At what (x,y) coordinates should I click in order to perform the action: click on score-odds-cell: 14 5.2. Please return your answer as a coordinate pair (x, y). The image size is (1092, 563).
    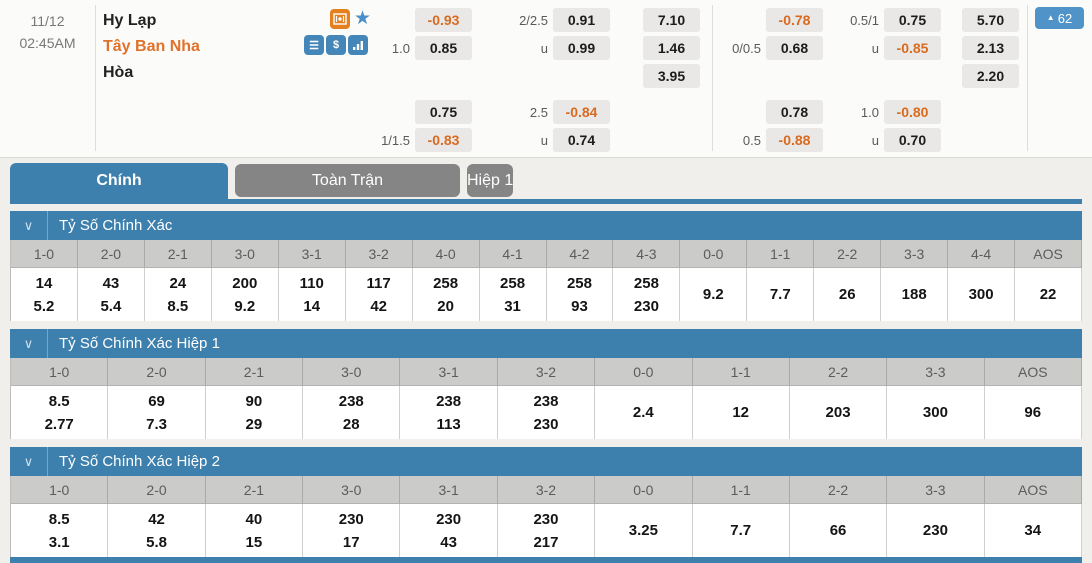
    Looking at the image, I should click on (44, 294).